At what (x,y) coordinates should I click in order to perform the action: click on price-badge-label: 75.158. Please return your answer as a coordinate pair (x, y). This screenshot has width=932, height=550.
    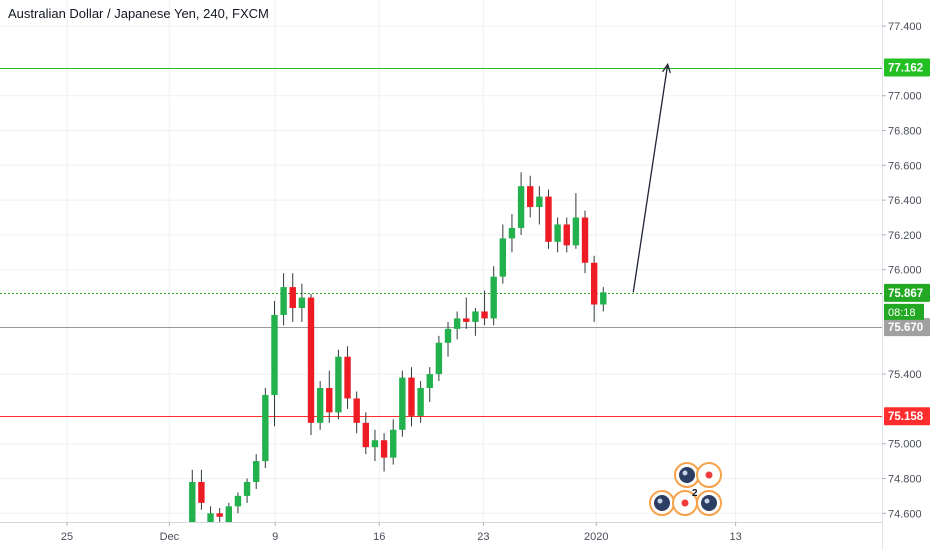
    Looking at the image, I should click on (906, 417).